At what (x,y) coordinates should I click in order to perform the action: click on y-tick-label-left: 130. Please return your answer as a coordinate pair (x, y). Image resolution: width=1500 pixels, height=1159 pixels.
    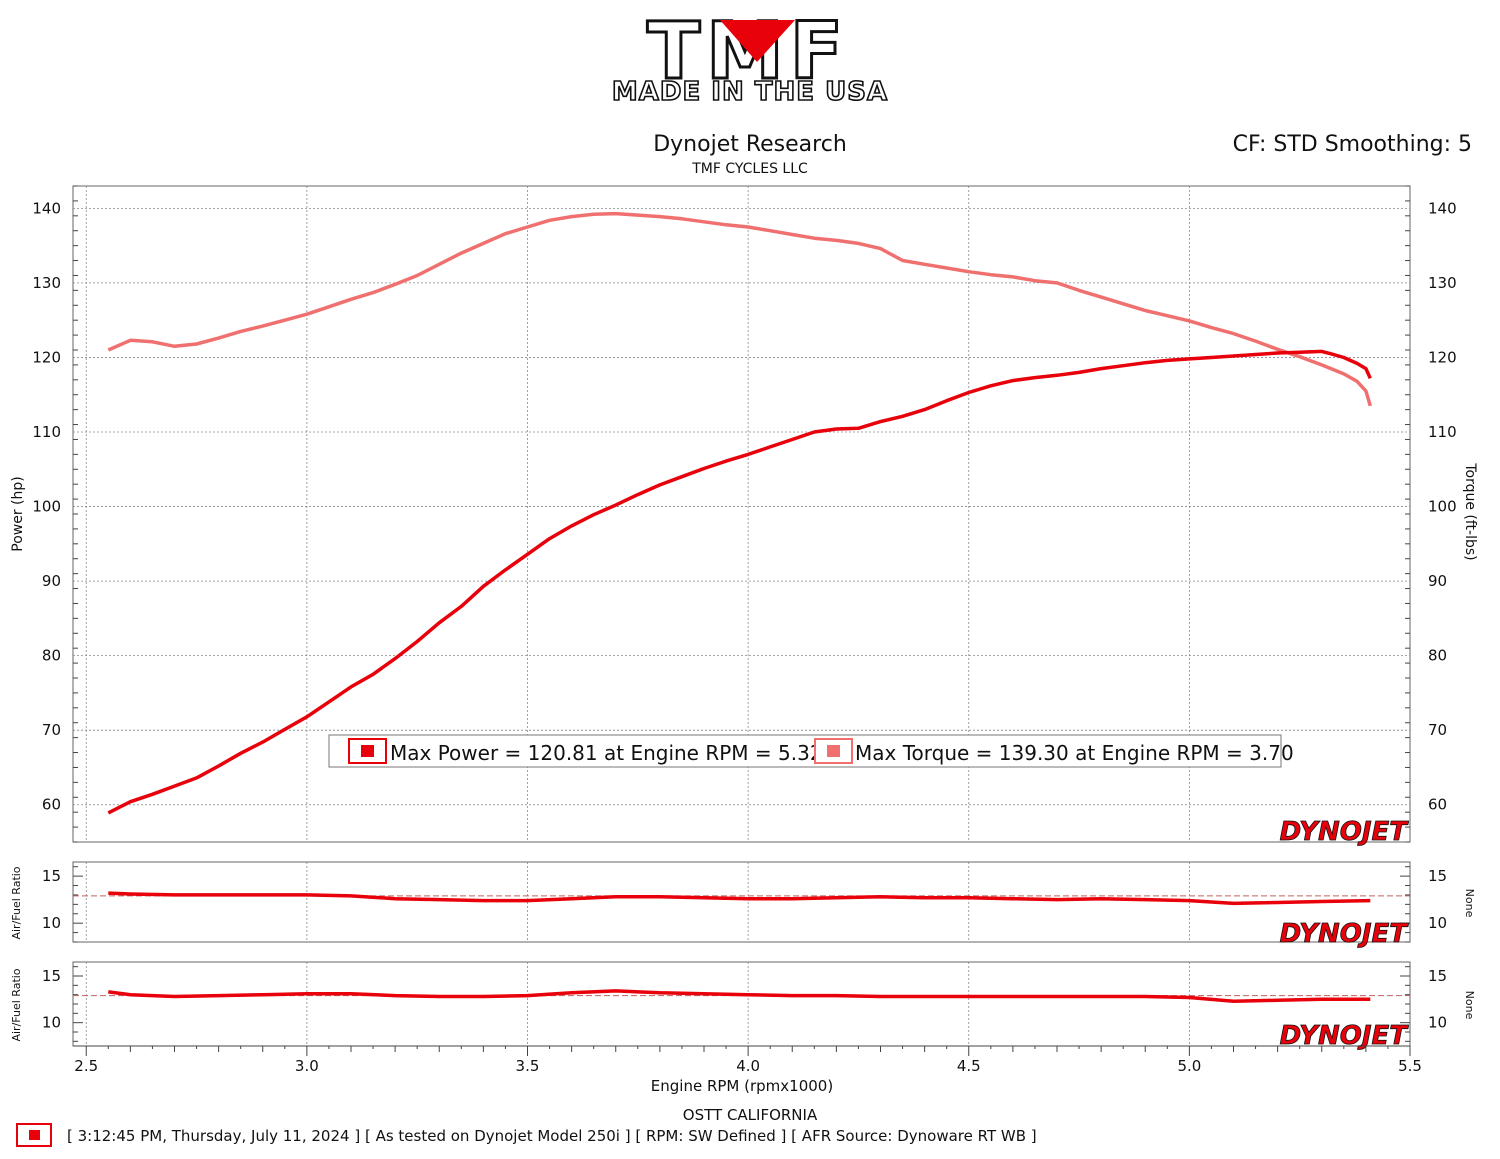
    Looking at the image, I should click on (46, 283).